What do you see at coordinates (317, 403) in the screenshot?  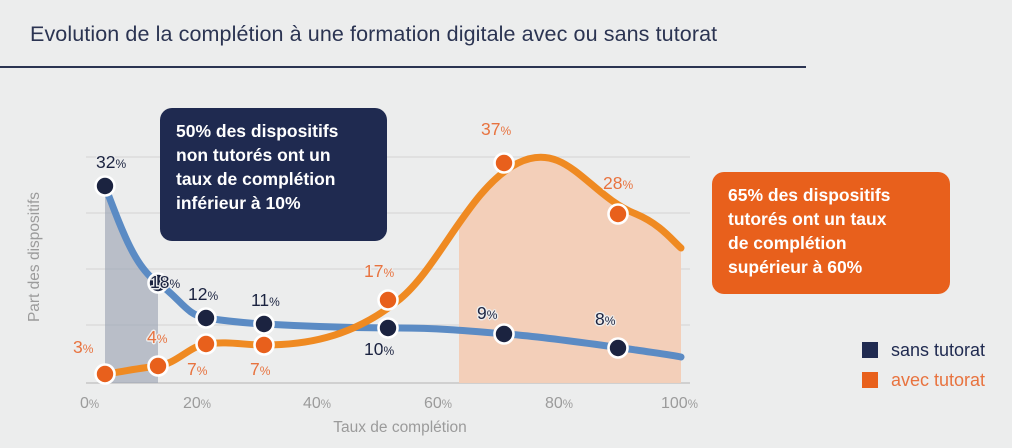 I see `x-tick-40: 40%` at bounding box center [317, 403].